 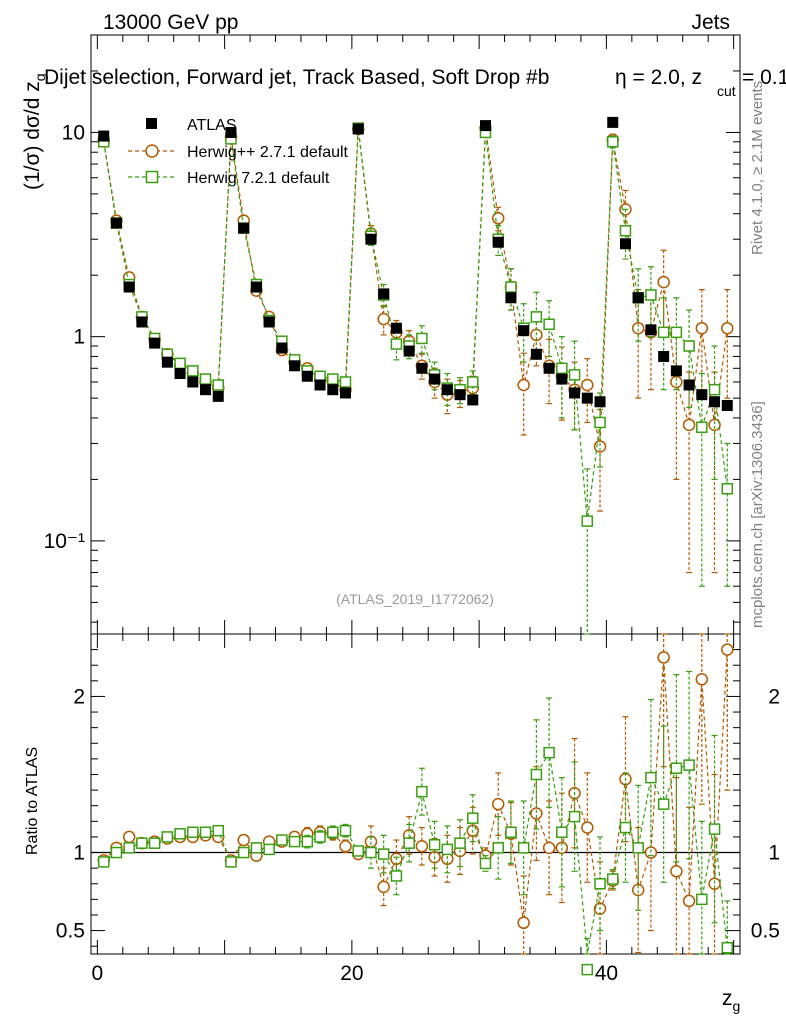 I want to click on legend-marker-herwig7, so click(x=152, y=177).